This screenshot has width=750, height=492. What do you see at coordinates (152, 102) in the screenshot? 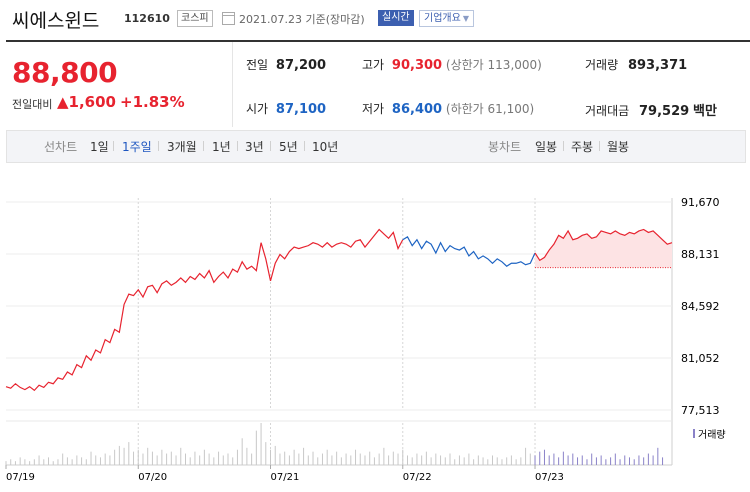
I see `change-rate: +1.83%` at bounding box center [152, 102].